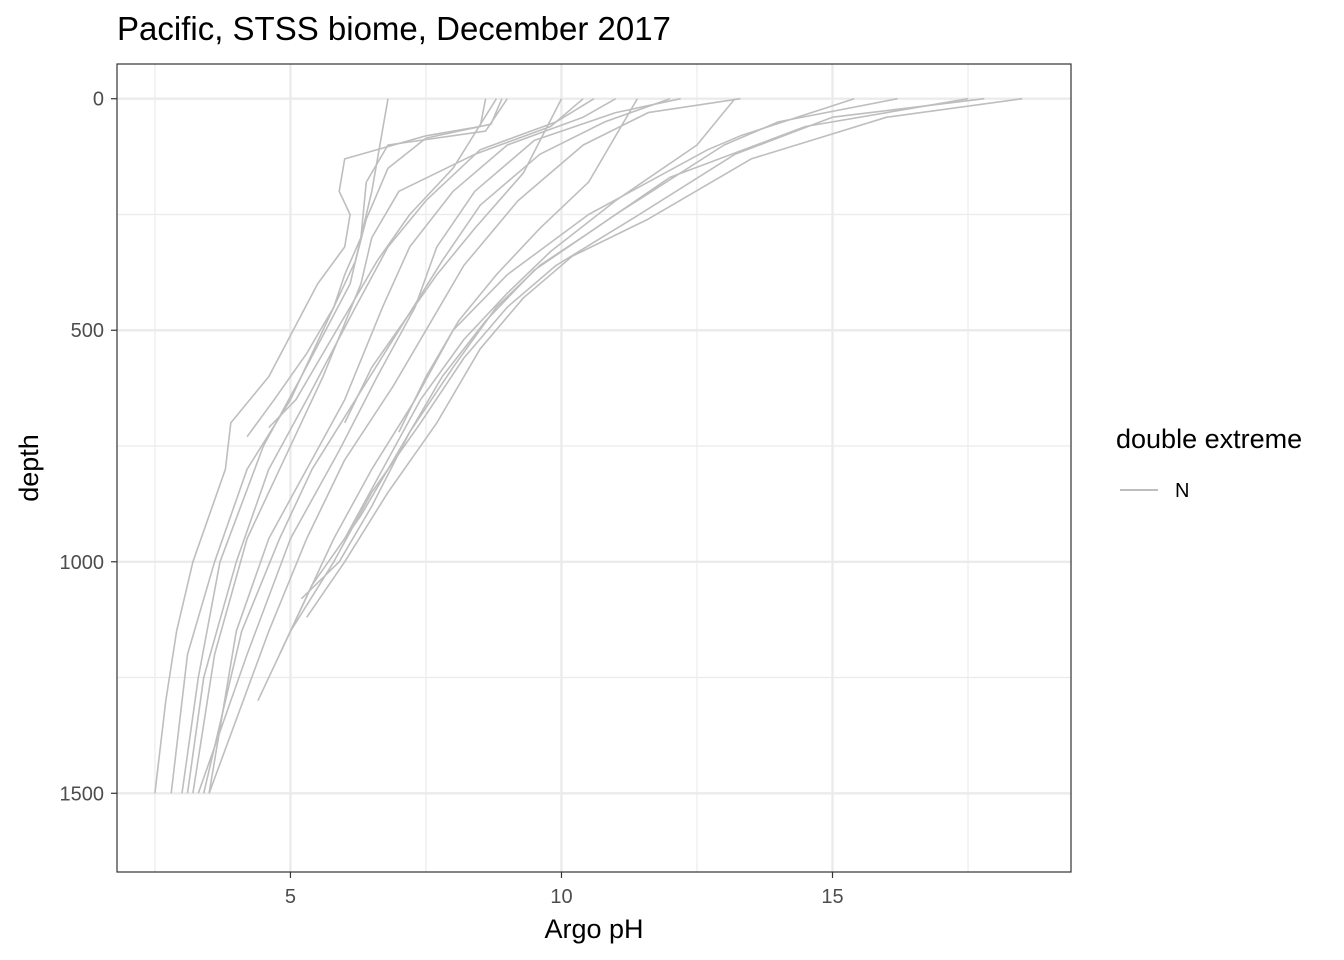  Describe the element at coordinates (82, 794) in the screenshot. I see `y-tick-label: 1500` at that location.